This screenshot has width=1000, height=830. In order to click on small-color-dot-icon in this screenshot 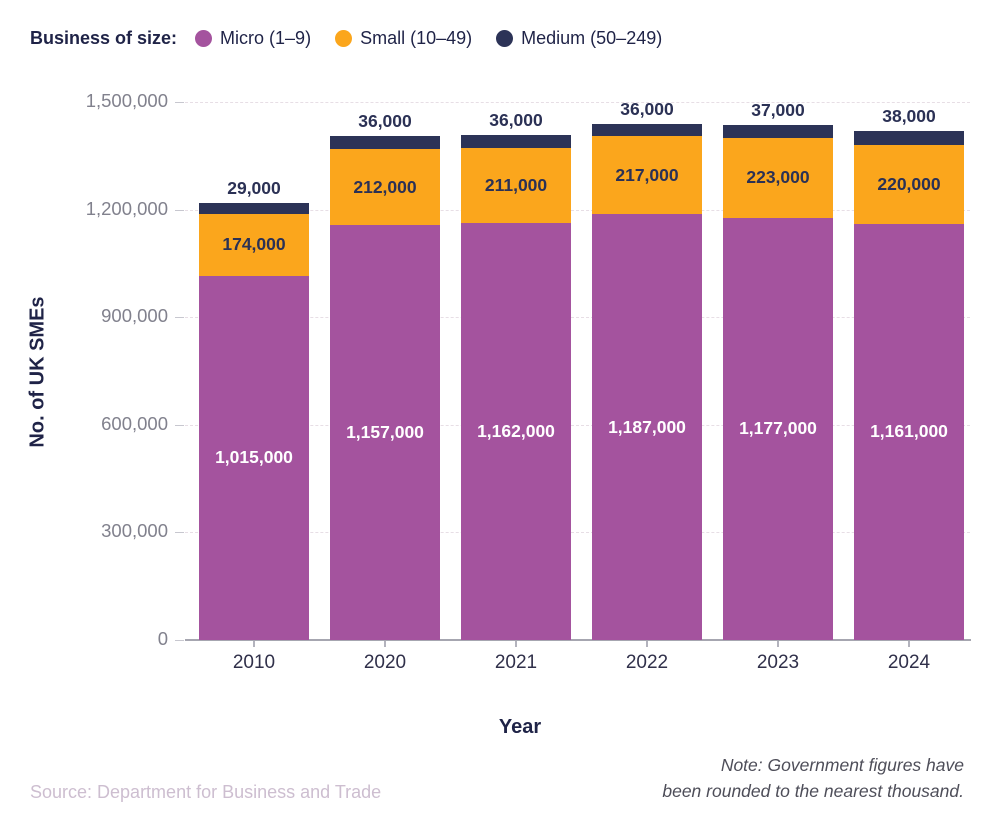, I will do `click(344, 38)`.